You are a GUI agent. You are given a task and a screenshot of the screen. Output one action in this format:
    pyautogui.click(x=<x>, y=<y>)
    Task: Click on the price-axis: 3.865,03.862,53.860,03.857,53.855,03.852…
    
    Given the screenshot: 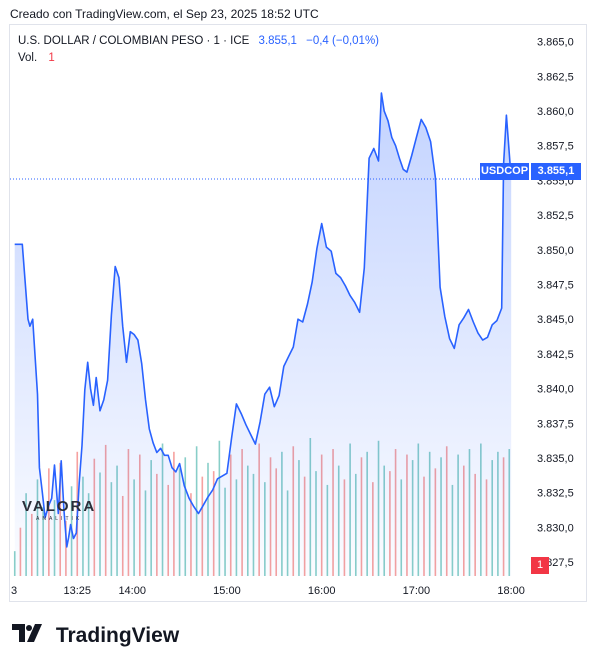 What is the action you would take?
    pyautogui.click(x=555, y=303)
    